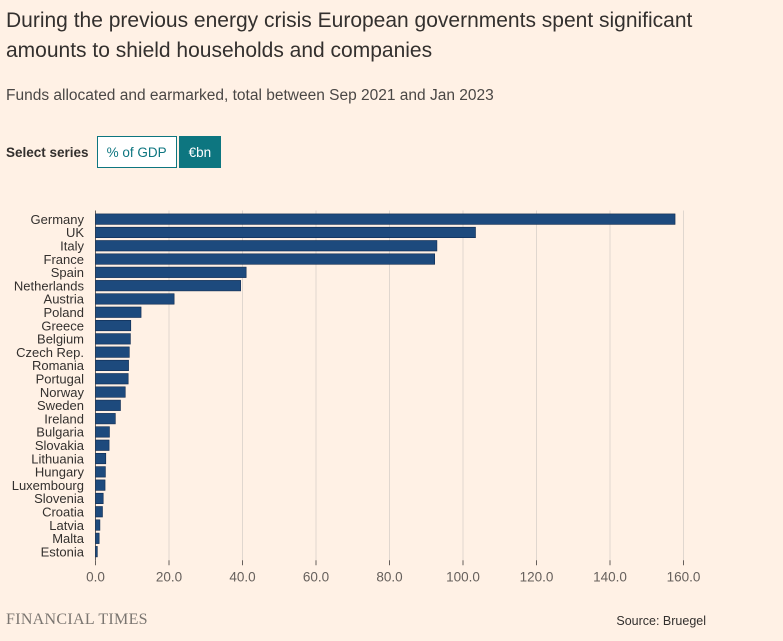  I want to click on x-tick-label: 140.0, so click(610, 576).